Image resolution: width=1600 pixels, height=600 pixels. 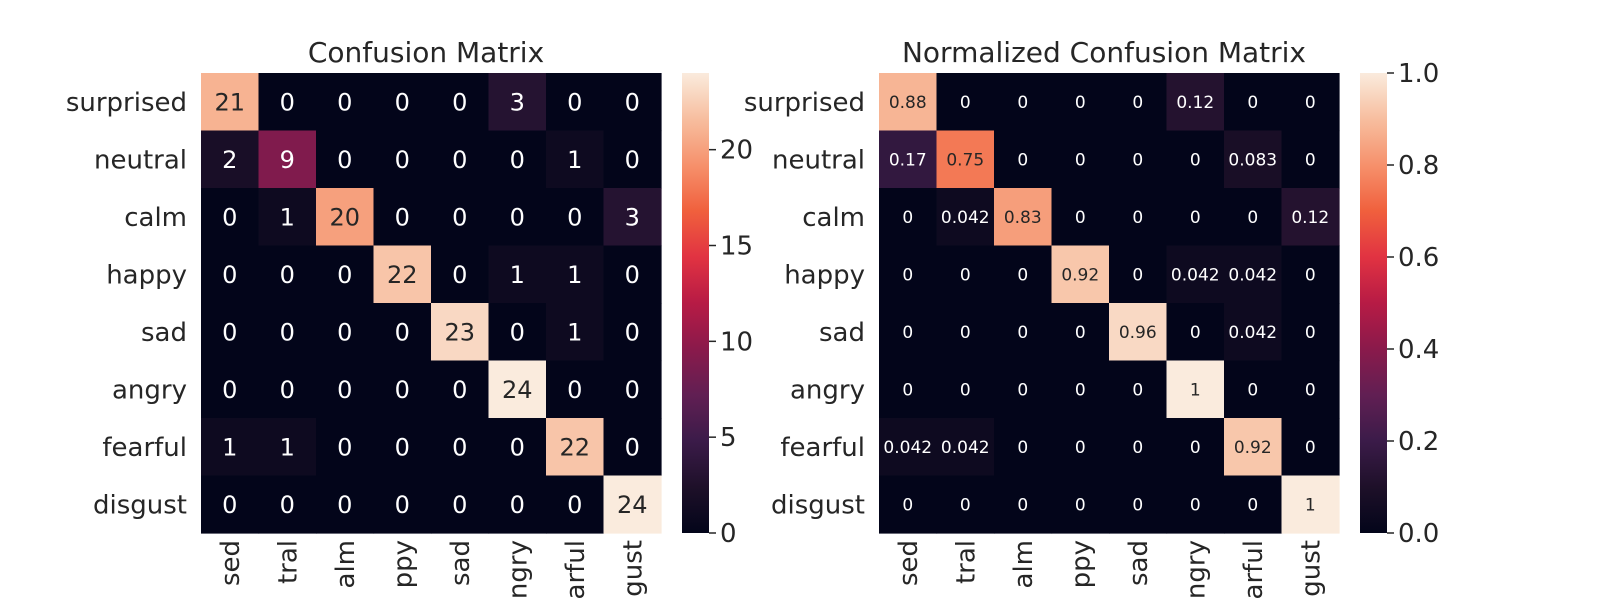 What do you see at coordinates (1418, 74) in the screenshot?
I see `colorbar-tick-label: 1.0` at bounding box center [1418, 74].